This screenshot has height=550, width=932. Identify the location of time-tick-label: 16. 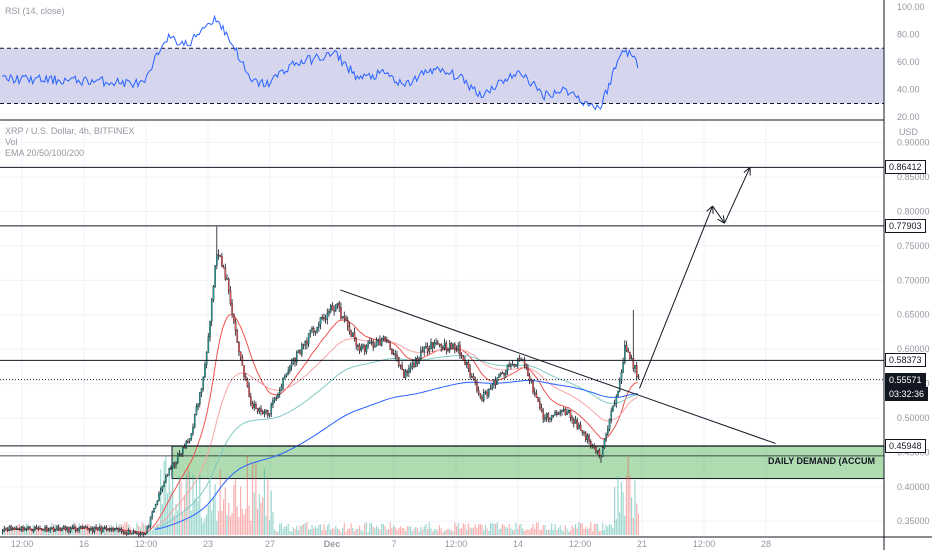
(84, 544).